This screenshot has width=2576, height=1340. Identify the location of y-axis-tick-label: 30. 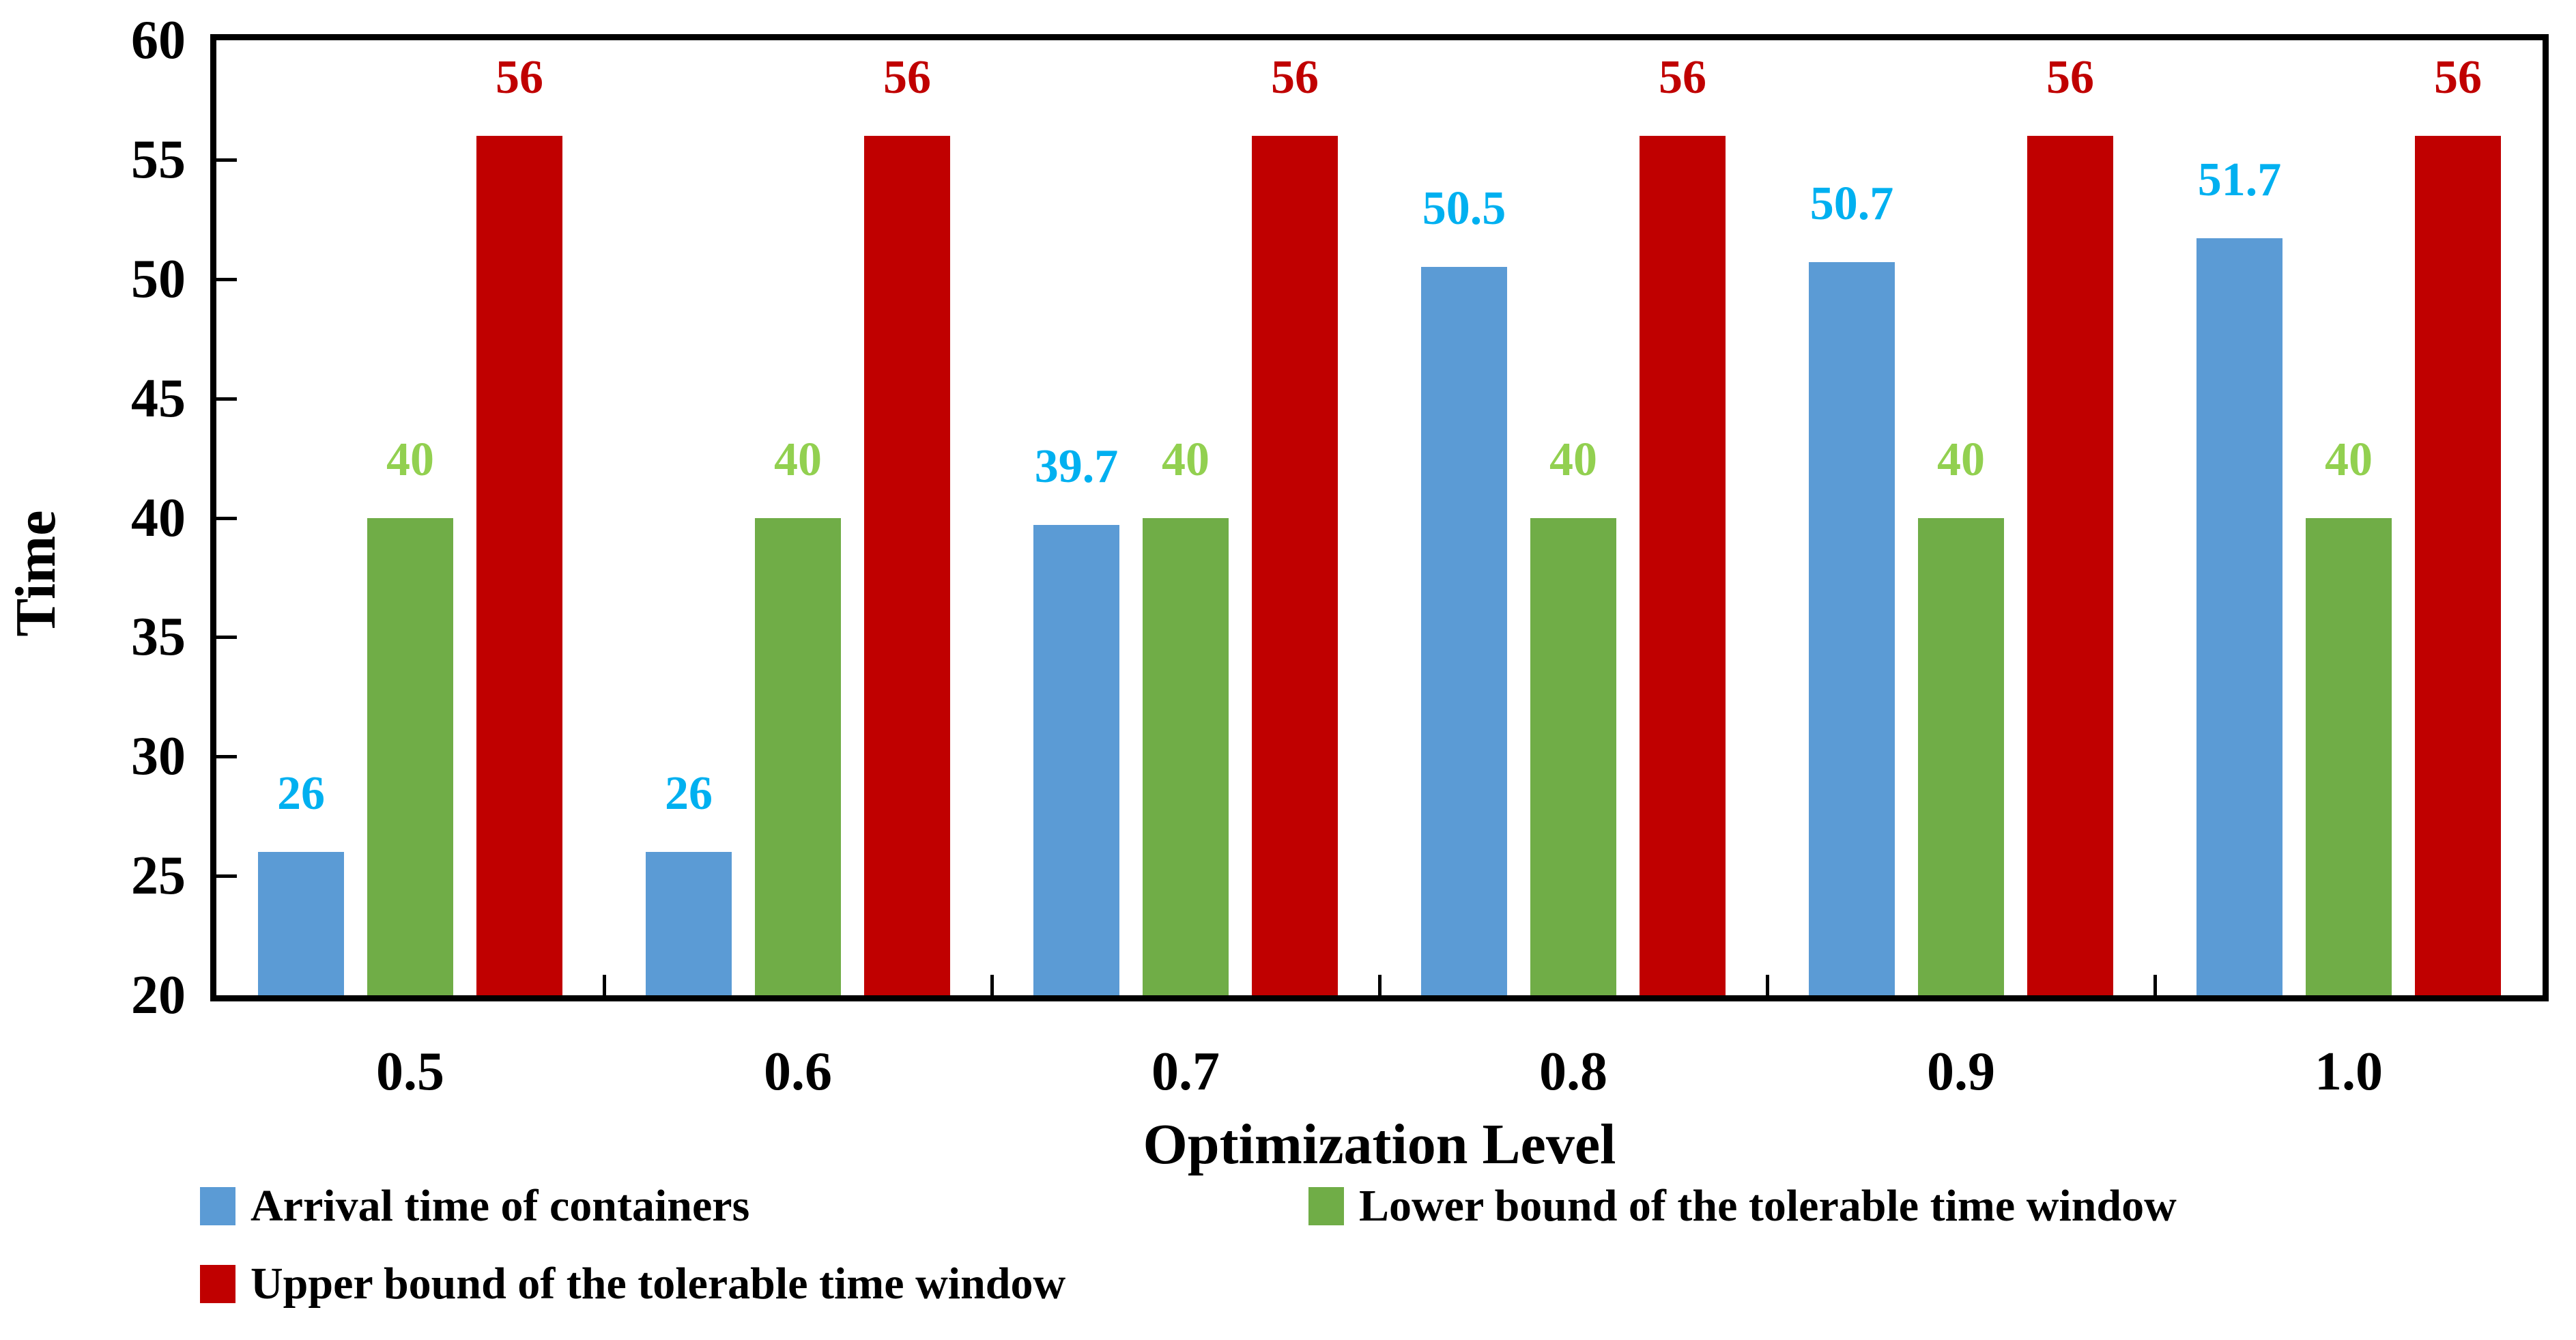
(158, 756).